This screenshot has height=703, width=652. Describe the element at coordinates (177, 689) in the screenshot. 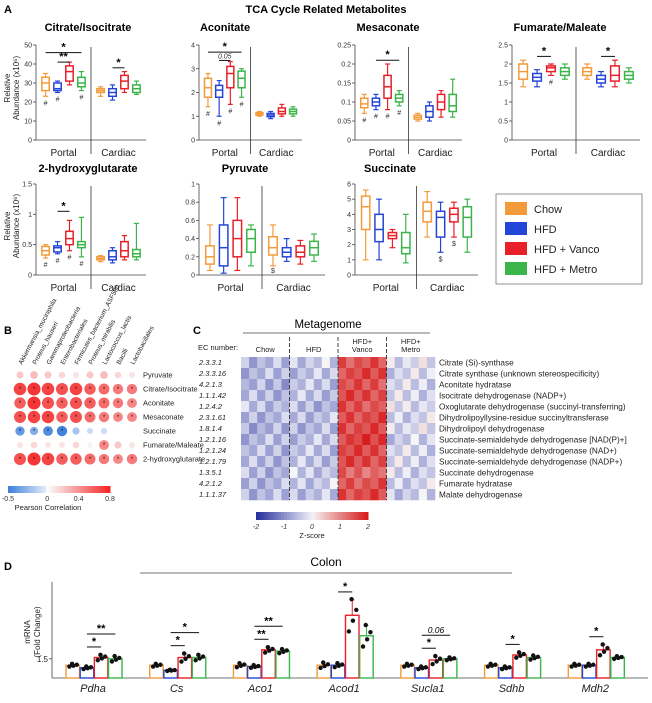

I see `category-label-cs: Cs` at that location.